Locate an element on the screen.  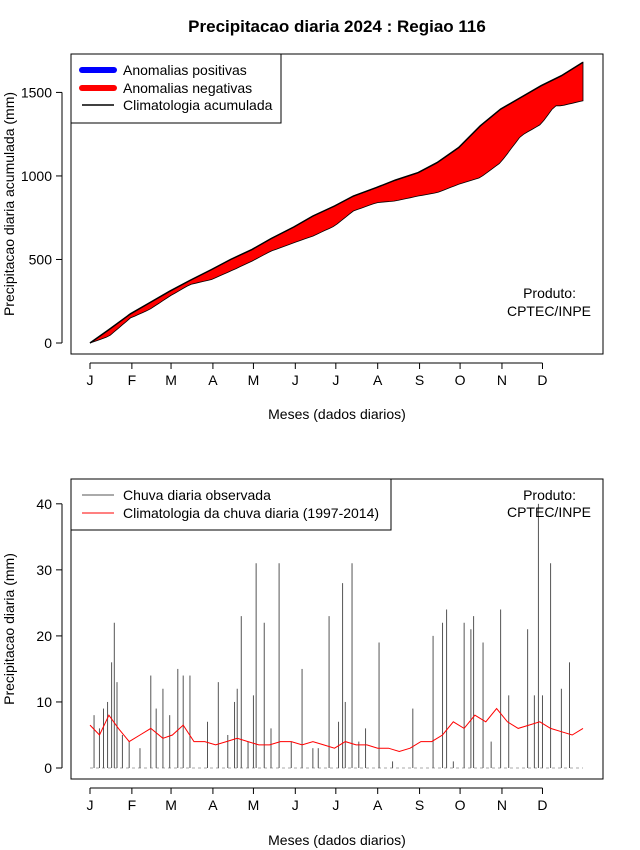
p1-y-tick-label: 500 is located at coordinates (41, 259).